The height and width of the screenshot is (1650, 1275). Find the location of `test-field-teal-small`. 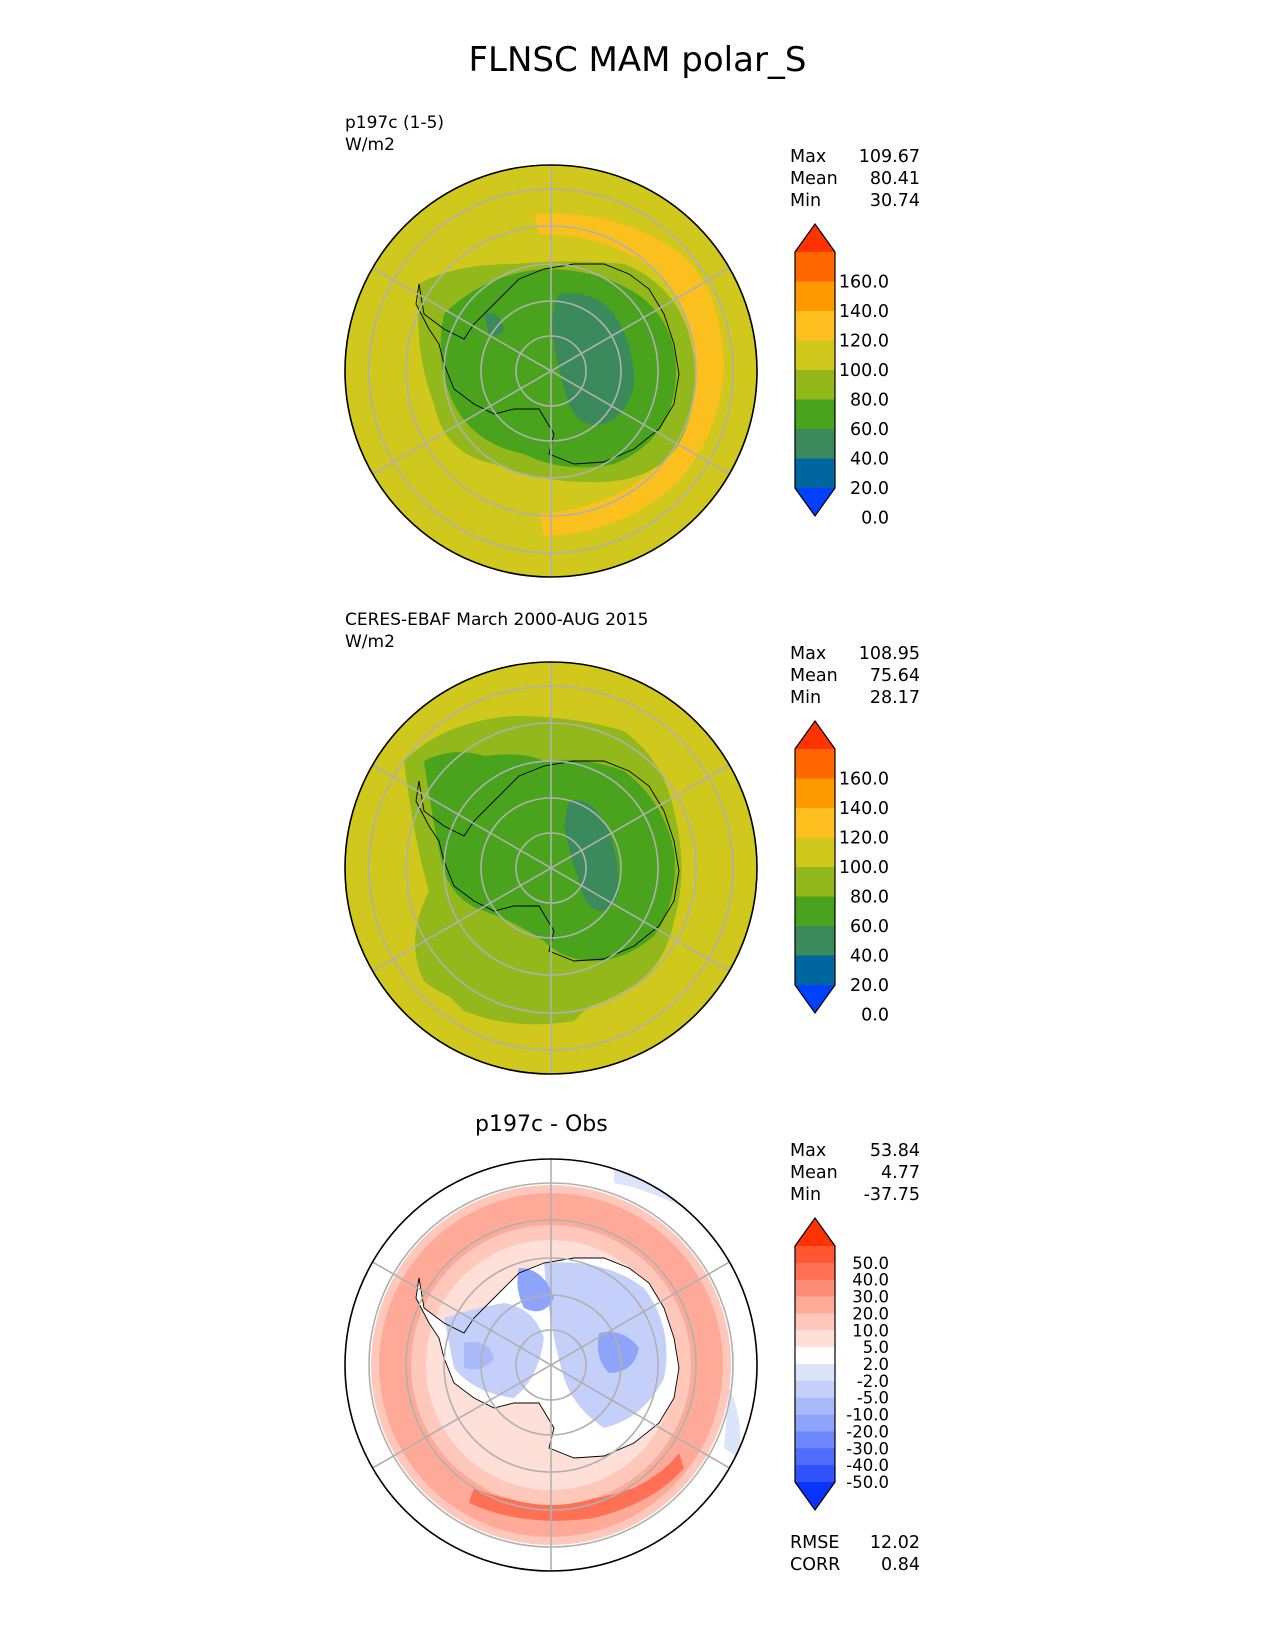

test-field-teal-small is located at coordinates (494, 324).